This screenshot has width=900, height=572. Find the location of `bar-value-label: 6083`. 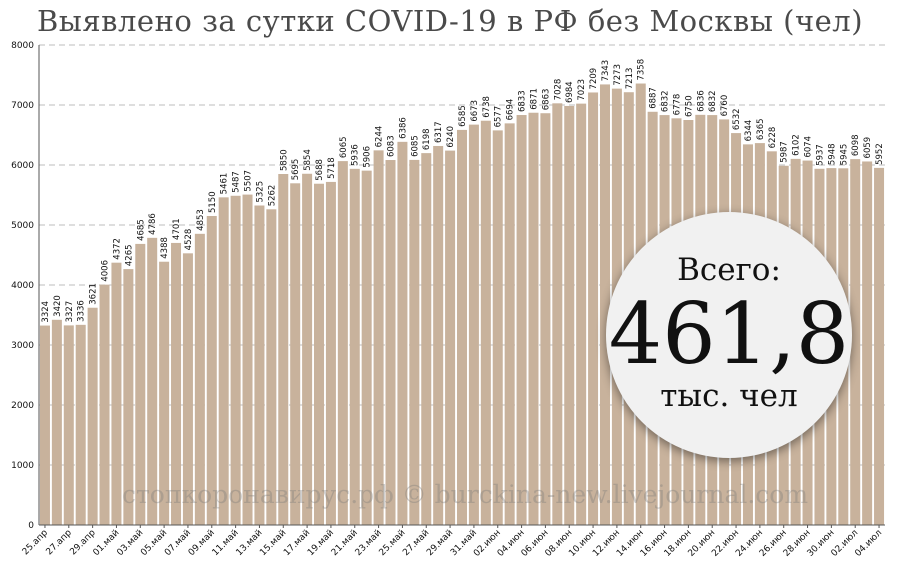

bar-value-label: 6083 is located at coordinates (392, 146).